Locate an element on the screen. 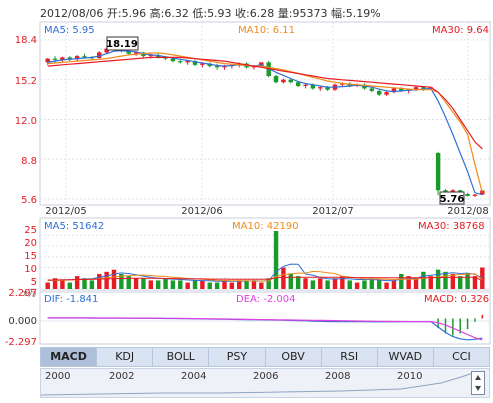 The height and width of the screenshot is (403, 493). header-volume-label: 量: is located at coordinates (285, 13).